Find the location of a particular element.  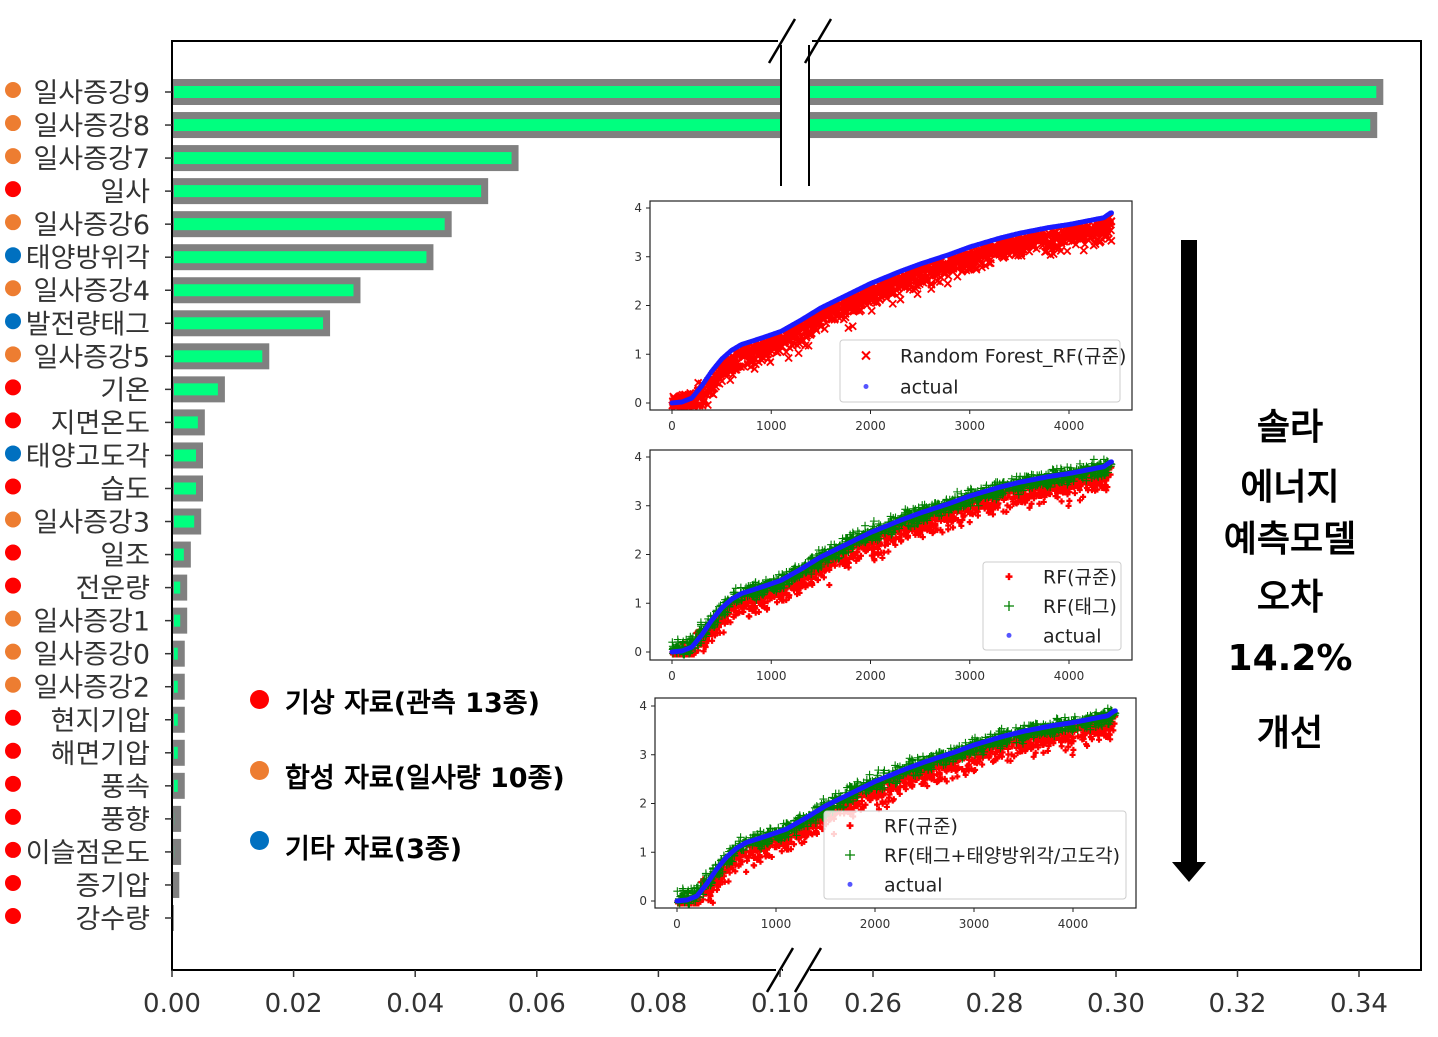

category-label: 태양방위각 is located at coordinates (88, 258).